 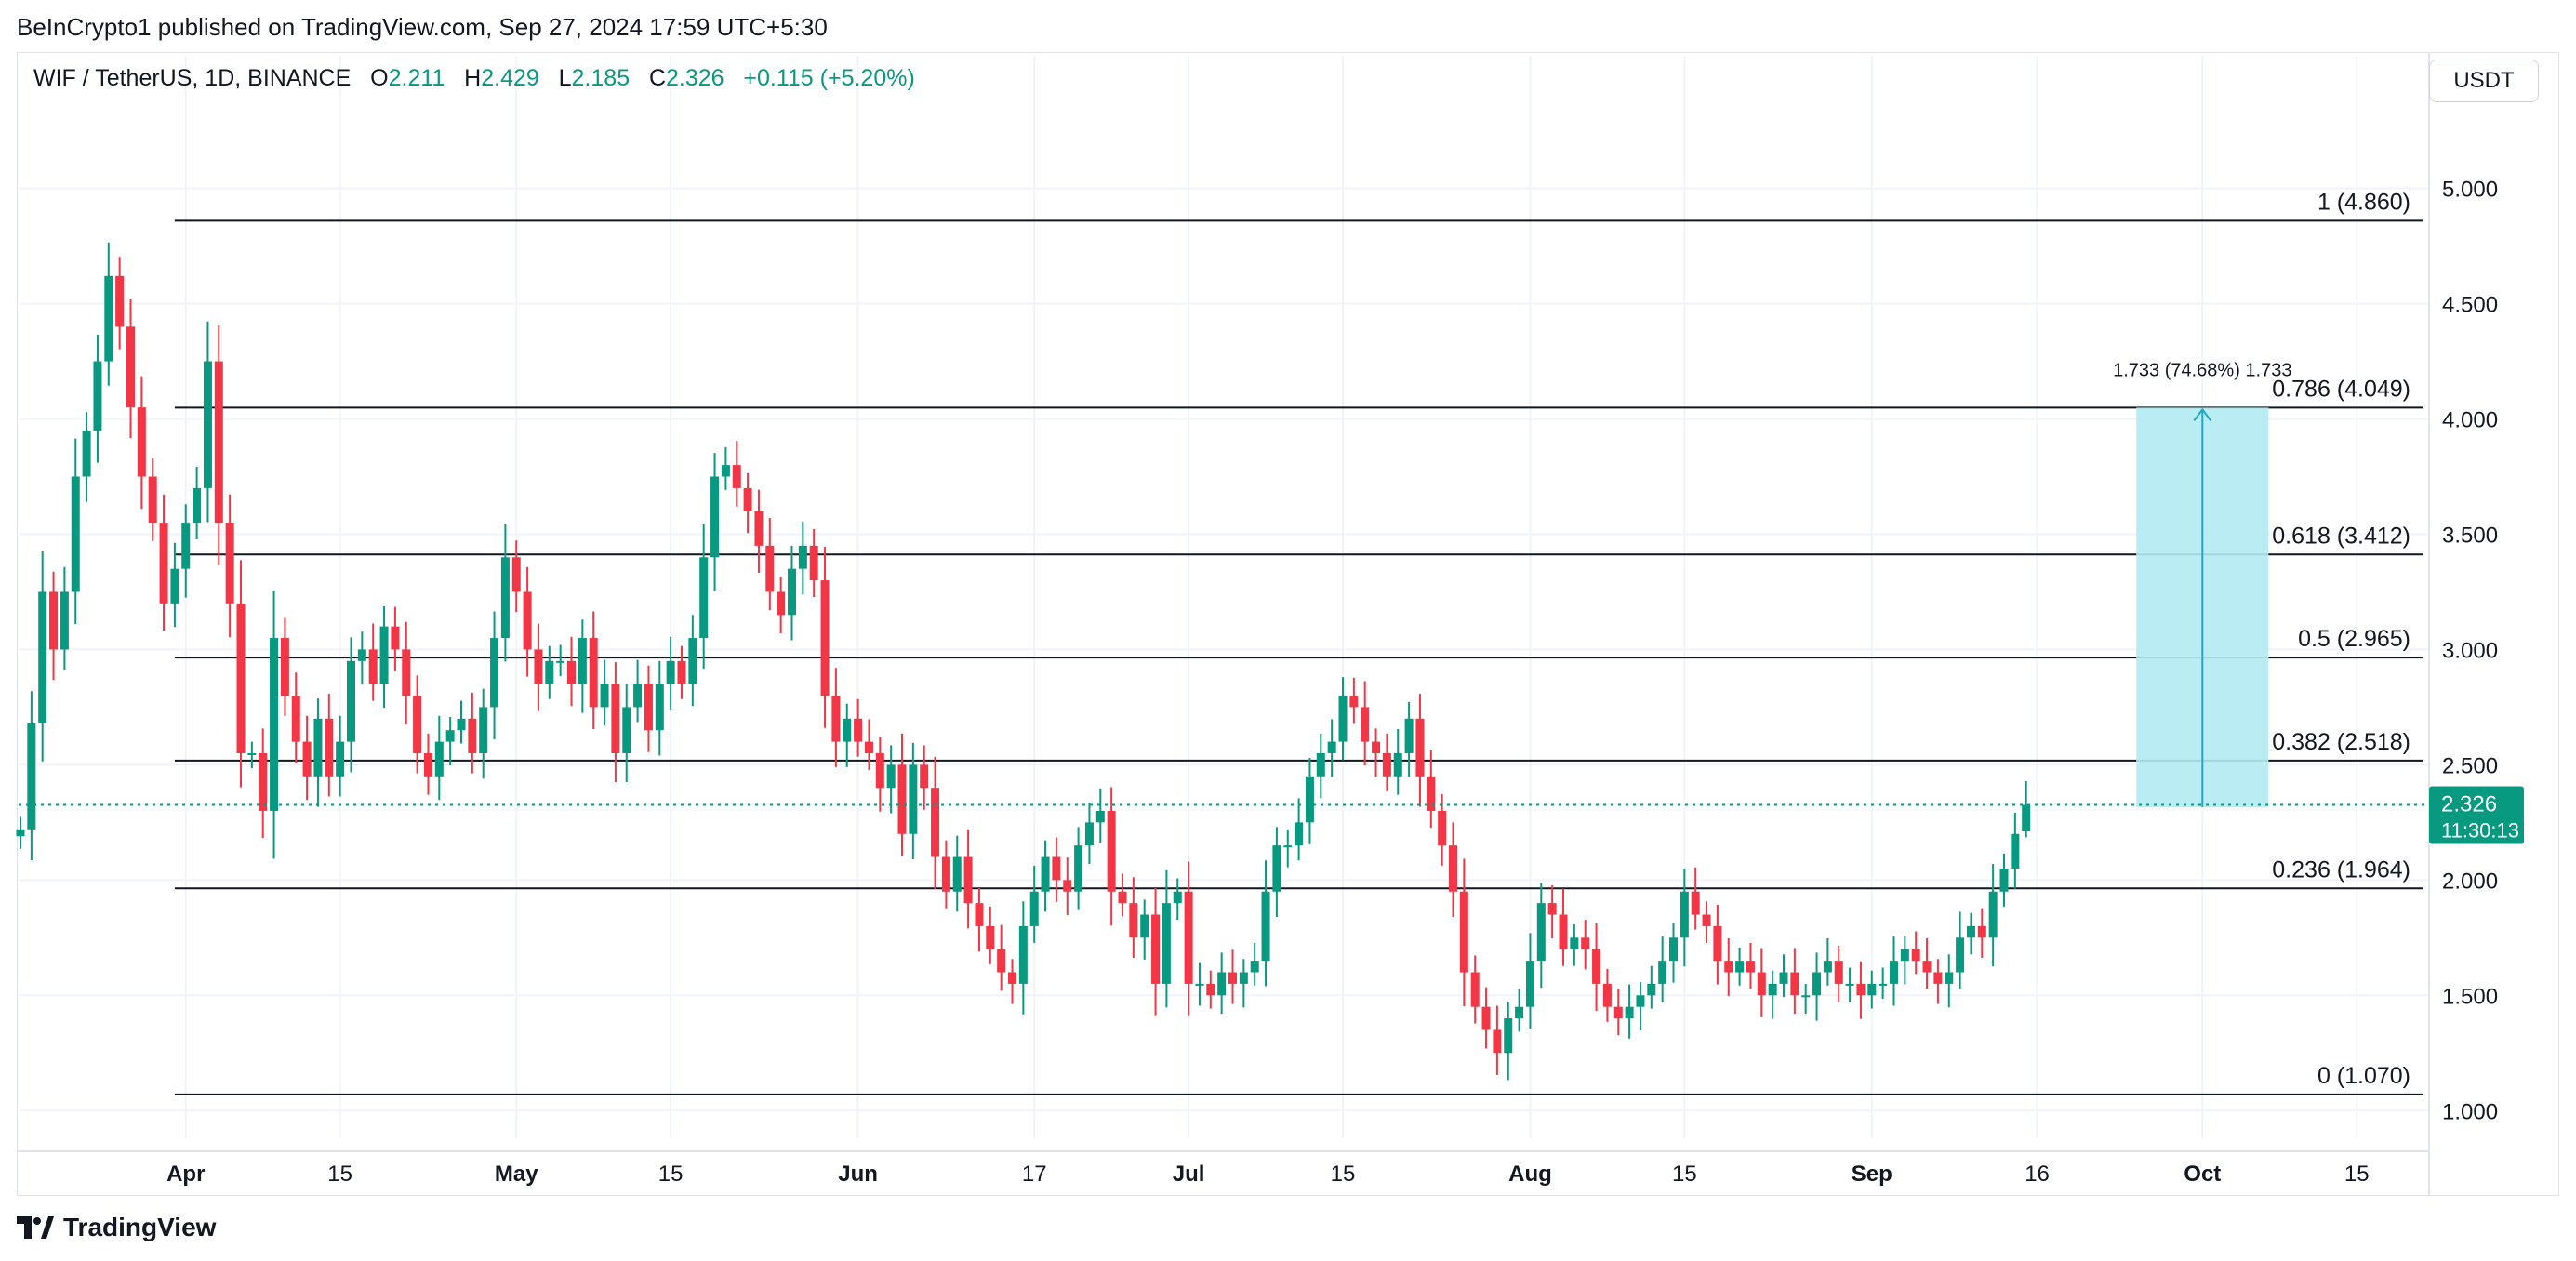 What do you see at coordinates (657, 78) in the screenshot?
I see `close-label: C` at bounding box center [657, 78].